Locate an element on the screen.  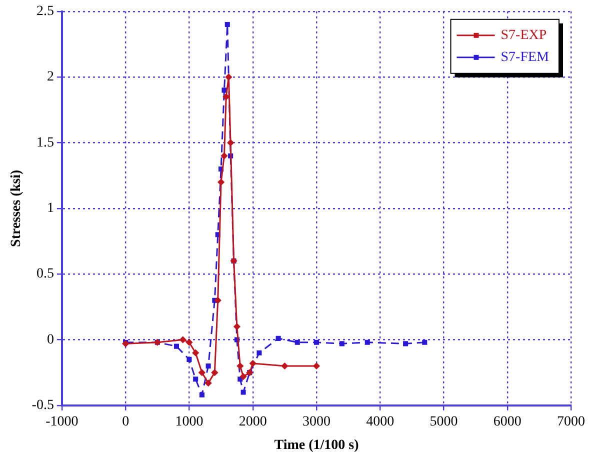
x-tick-label: 7000 is located at coordinates (571, 422).